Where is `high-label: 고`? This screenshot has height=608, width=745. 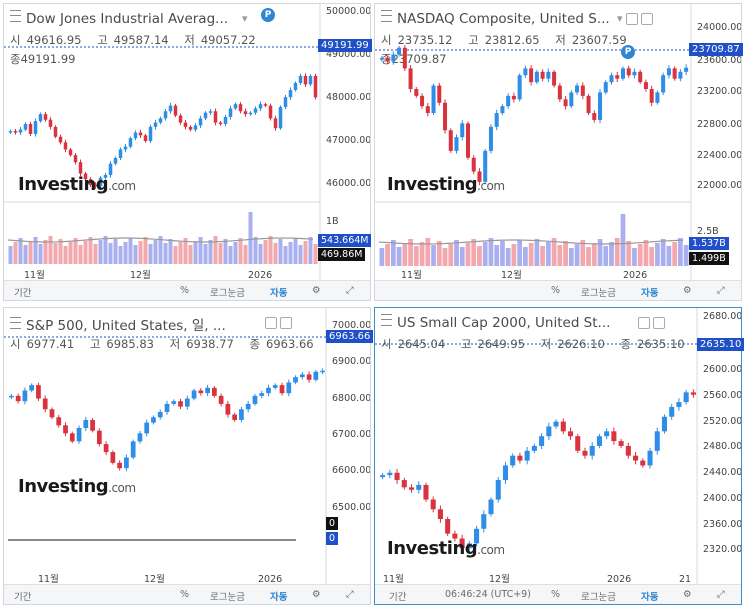 high-label: 고 is located at coordinates (102, 40).